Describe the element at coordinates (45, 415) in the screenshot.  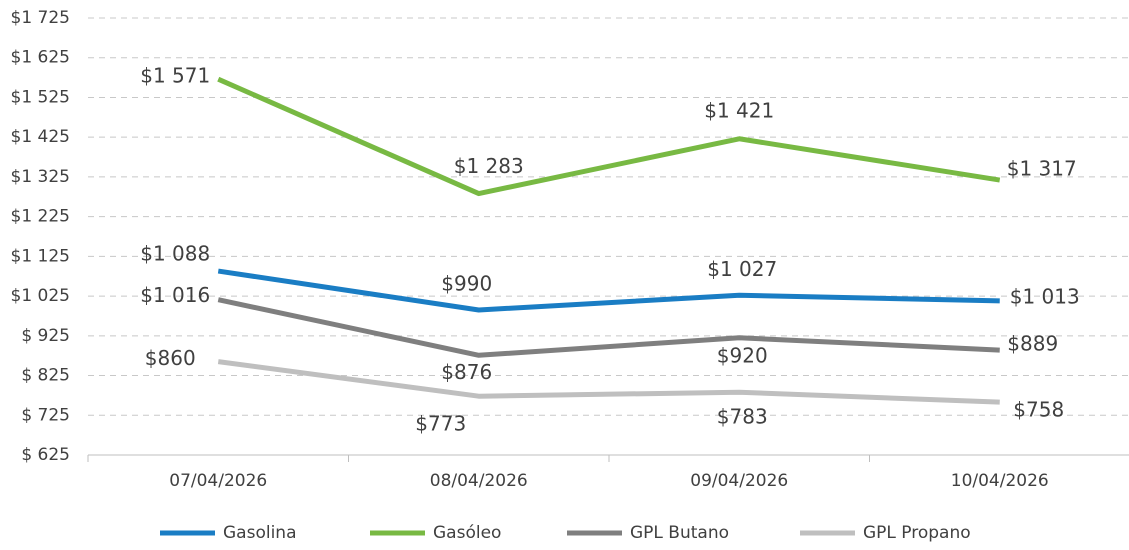
I see `y-tick-label: $ 725` at that location.